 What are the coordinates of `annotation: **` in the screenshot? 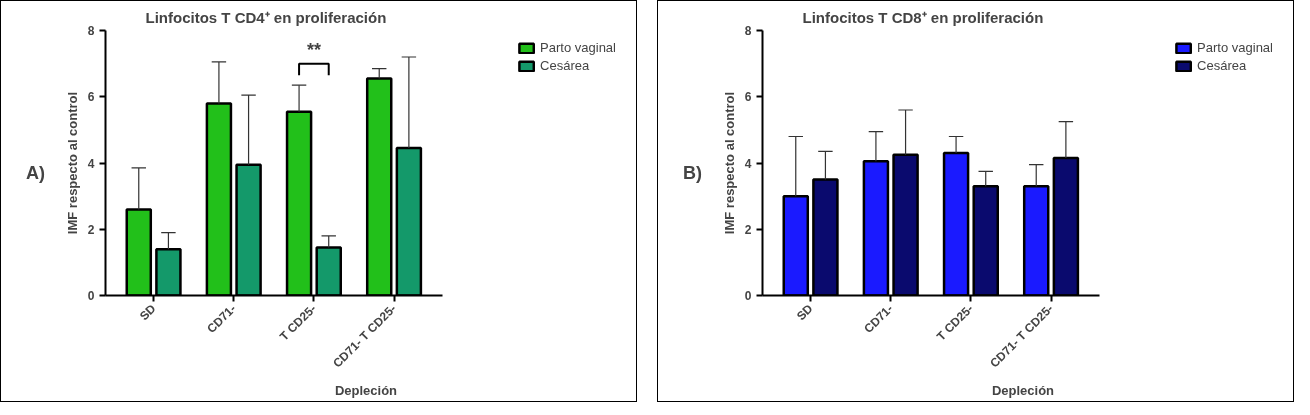 It's located at (313, 50).